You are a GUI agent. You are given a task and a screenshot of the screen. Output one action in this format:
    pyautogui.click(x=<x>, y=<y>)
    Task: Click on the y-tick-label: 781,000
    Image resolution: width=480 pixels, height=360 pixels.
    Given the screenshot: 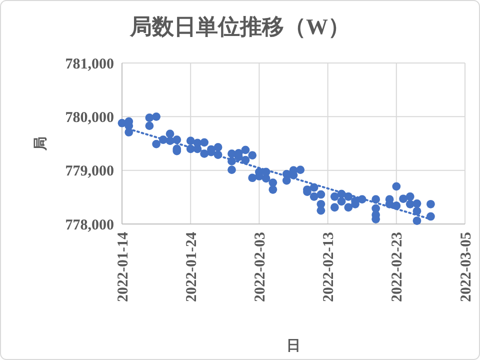 What is the action you would take?
    pyautogui.click(x=89, y=64)
    